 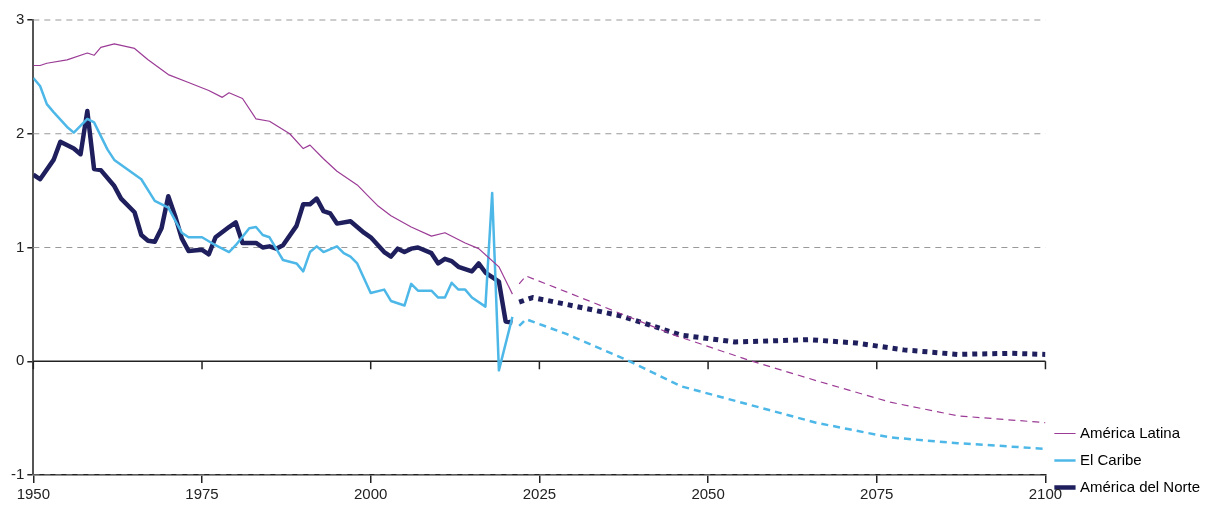 I want to click on x-tick-label: 2100, so click(x=1045, y=494).